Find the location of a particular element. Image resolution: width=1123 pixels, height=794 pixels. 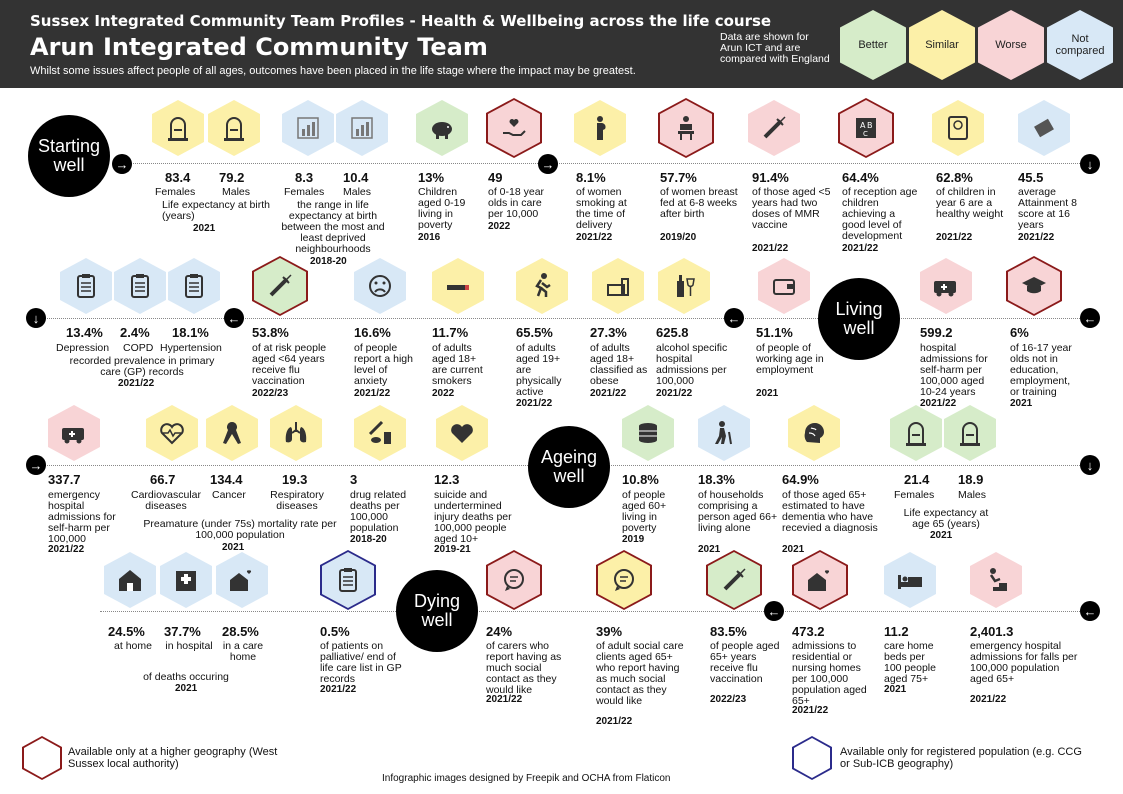

hospital-icon is located at coordinates (186, 580).